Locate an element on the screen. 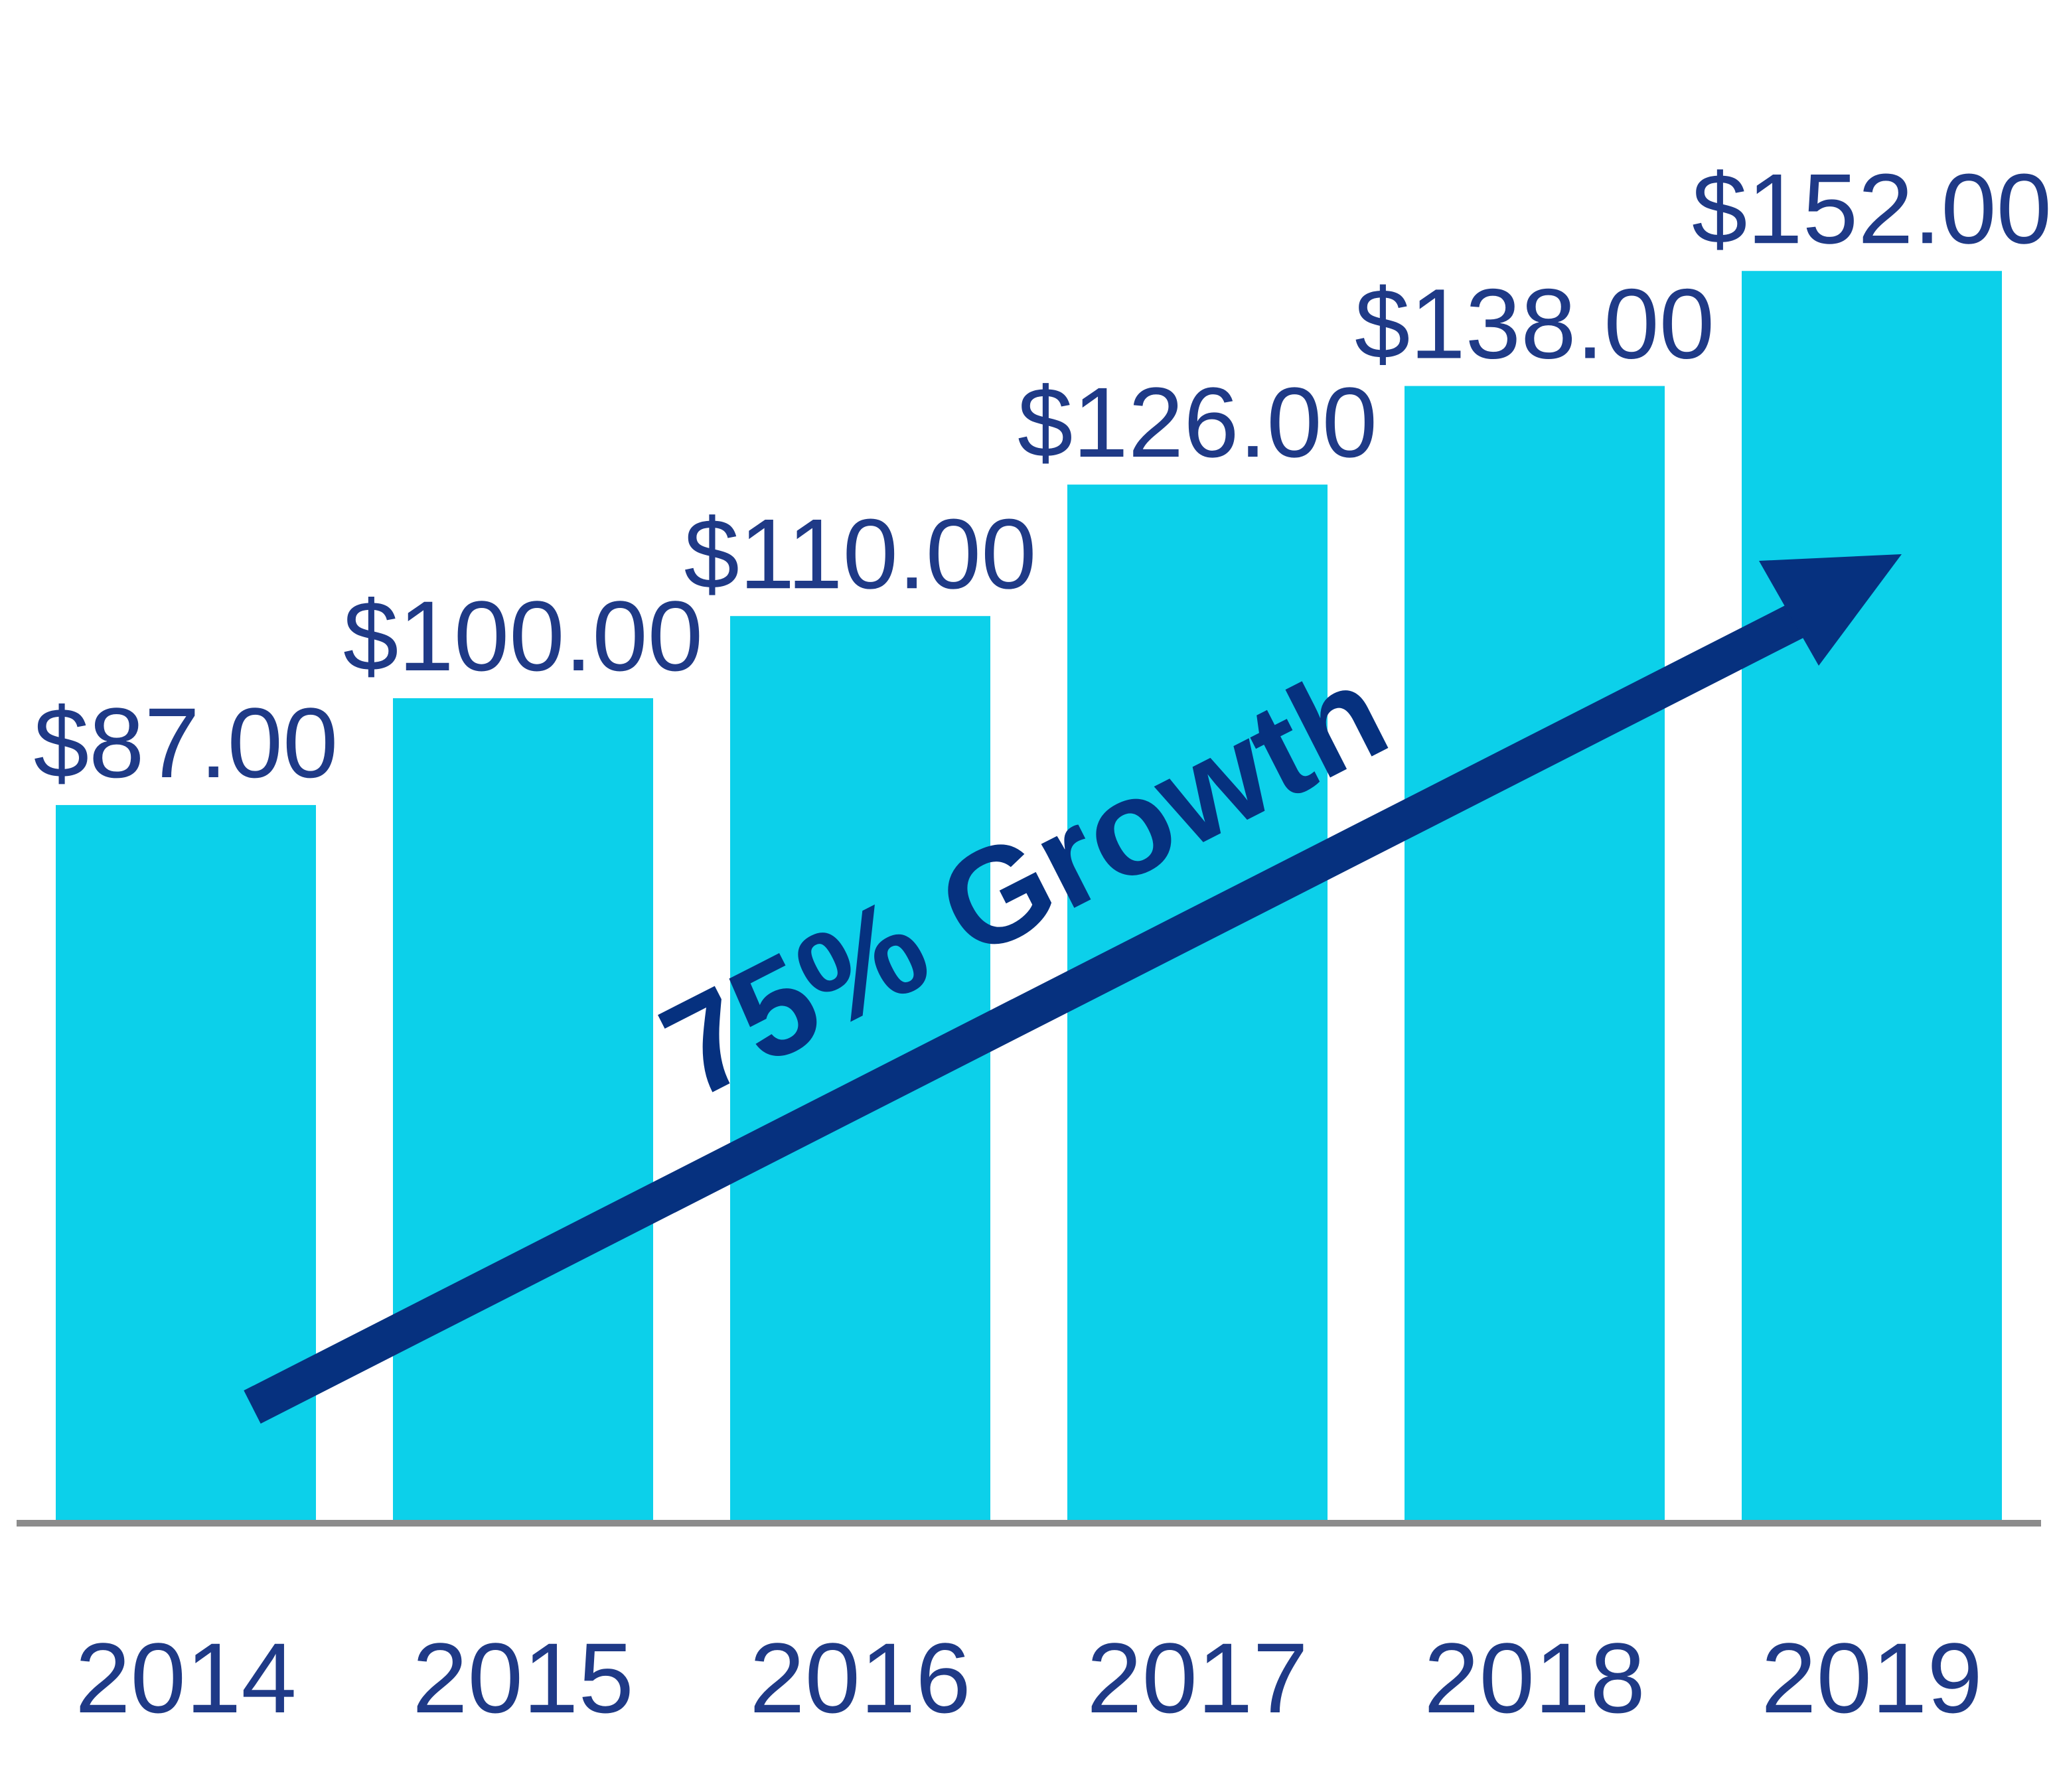  value-label-2015: $100.00 is located at coordinates (523, 636).